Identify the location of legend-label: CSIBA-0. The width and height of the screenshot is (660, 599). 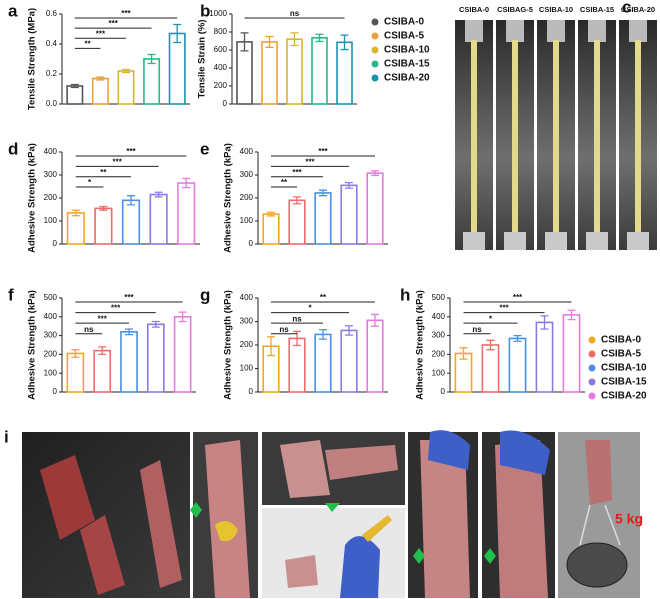
(621, 340).